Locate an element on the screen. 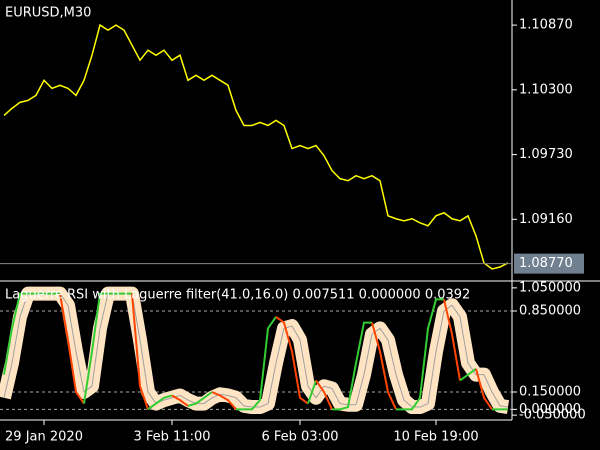 Image resolution: width=600 pixels, height=450 pixels. y-tick-label: 1.09730 is located at coordinates (546, 154).